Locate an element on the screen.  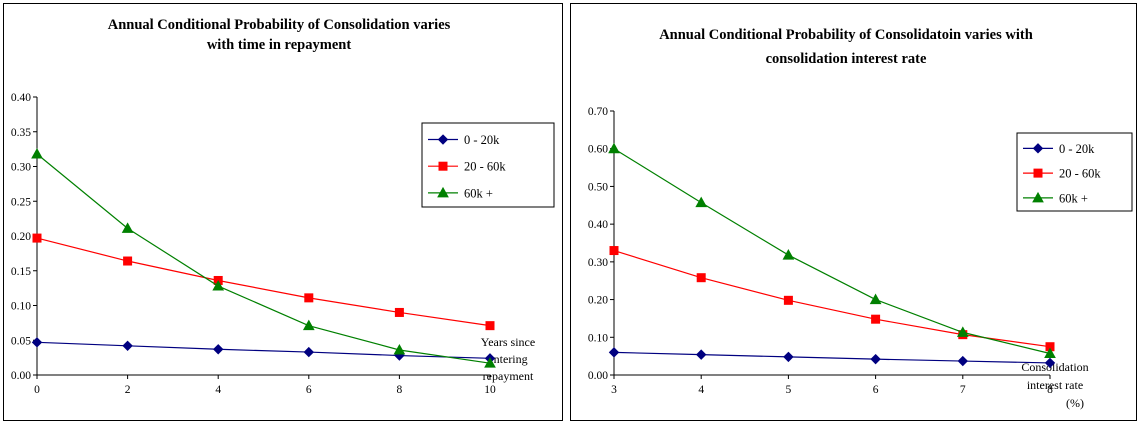
x-tick-label: 3 is located at coordinates (614, 390).